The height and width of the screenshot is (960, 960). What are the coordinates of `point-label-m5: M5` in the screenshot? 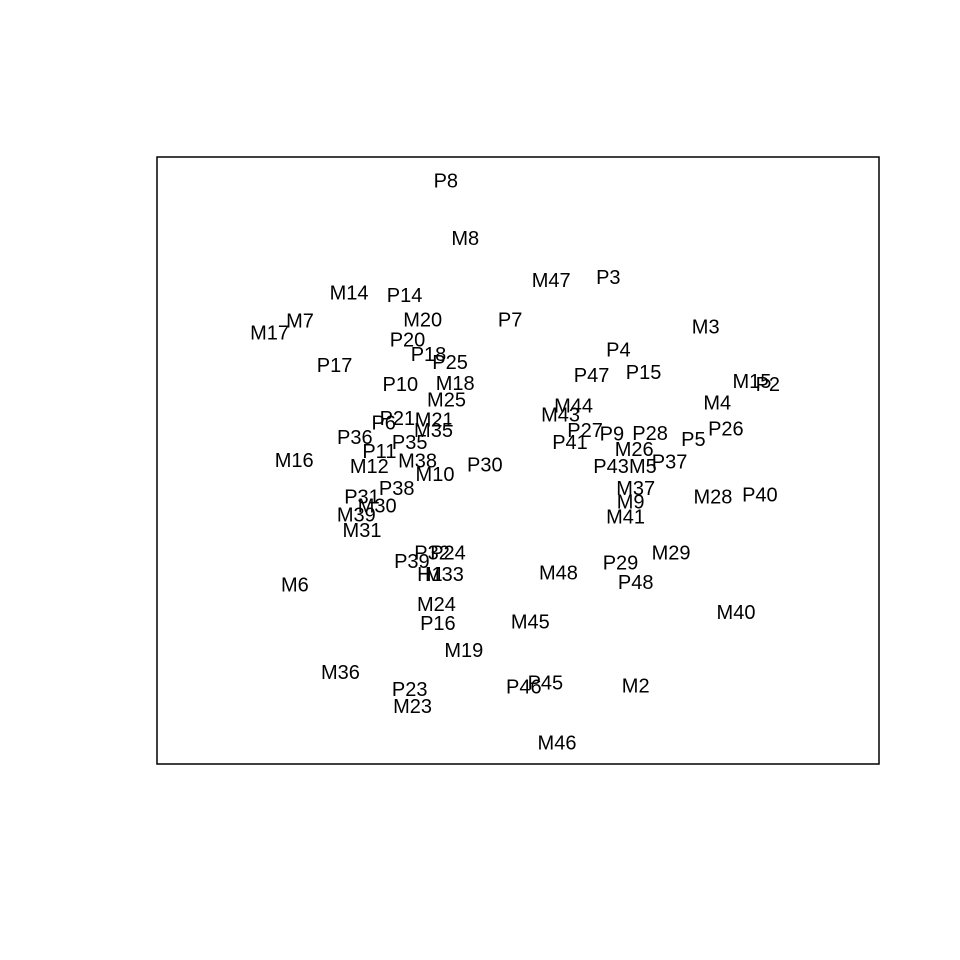 It's located at (643, 467).